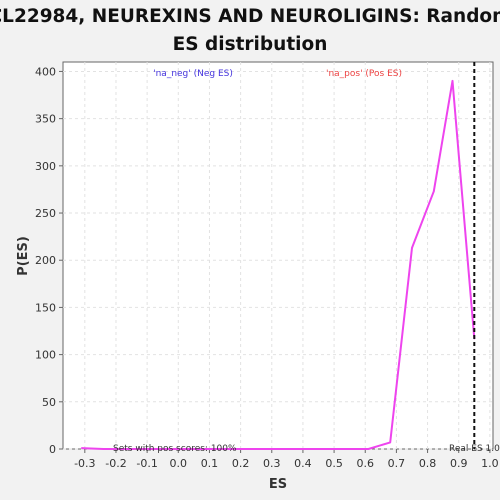  Describe the element at coordinates (334, 463) in the screenshot. I see `x-tick-label: 0.5` at that location.